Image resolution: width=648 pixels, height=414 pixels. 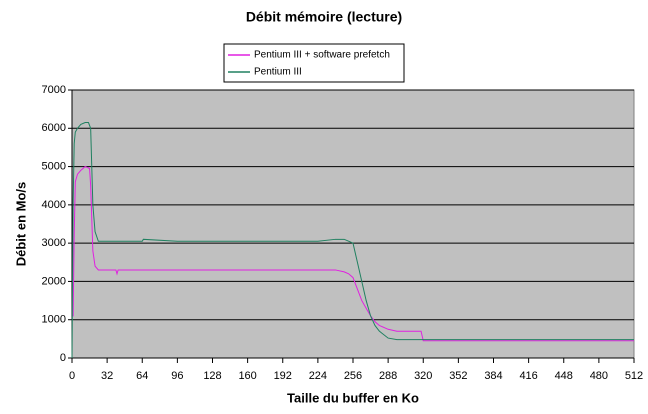 I want to click on y-tick-label: 6000, so click(x=54, y=128).